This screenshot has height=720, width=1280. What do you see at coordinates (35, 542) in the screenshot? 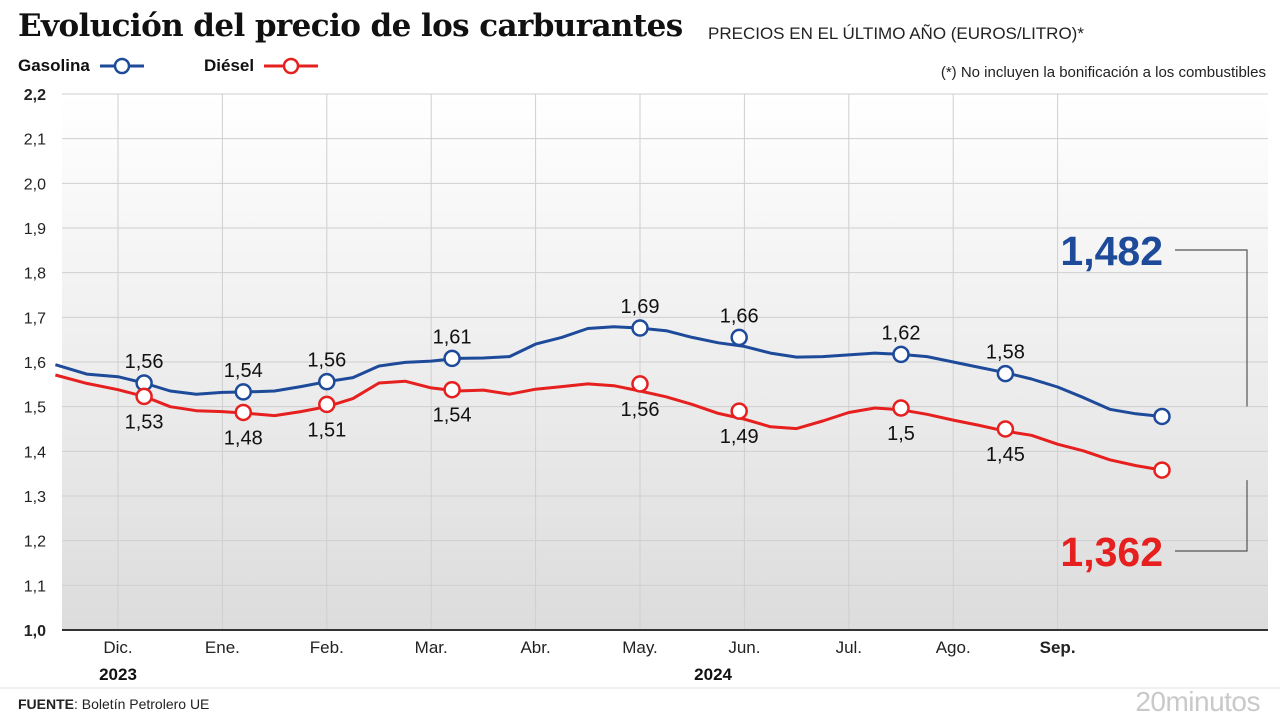
I see `y-tick-label: 1,2` at bounding box center [35, 542].